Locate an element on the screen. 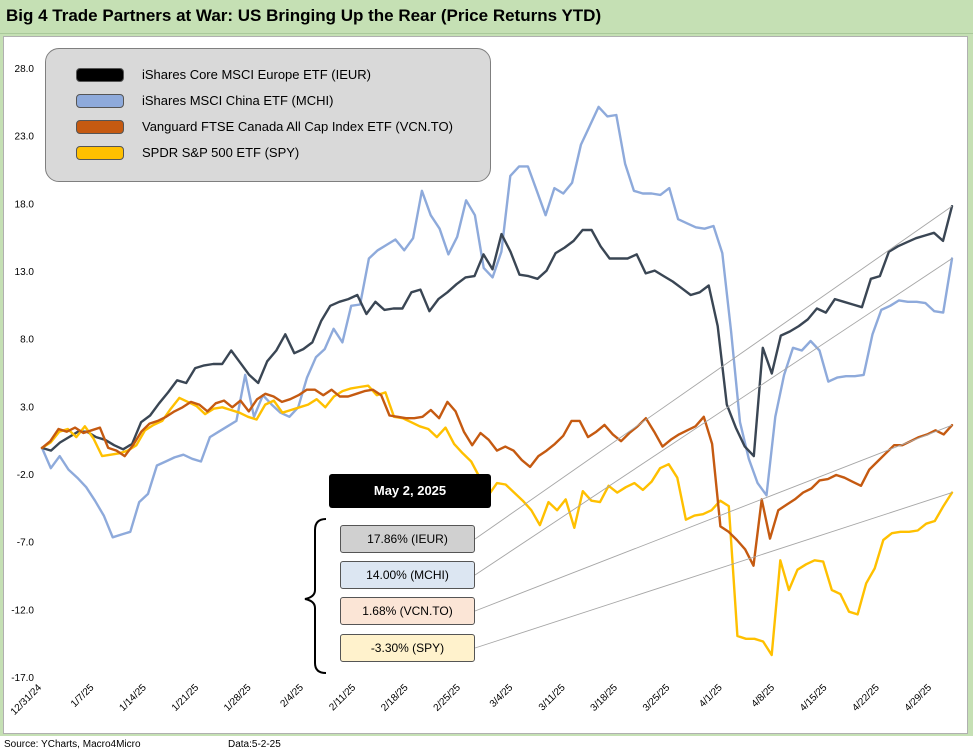  x-tick-label: 4/1/25 is located at coordinates (711, 696).